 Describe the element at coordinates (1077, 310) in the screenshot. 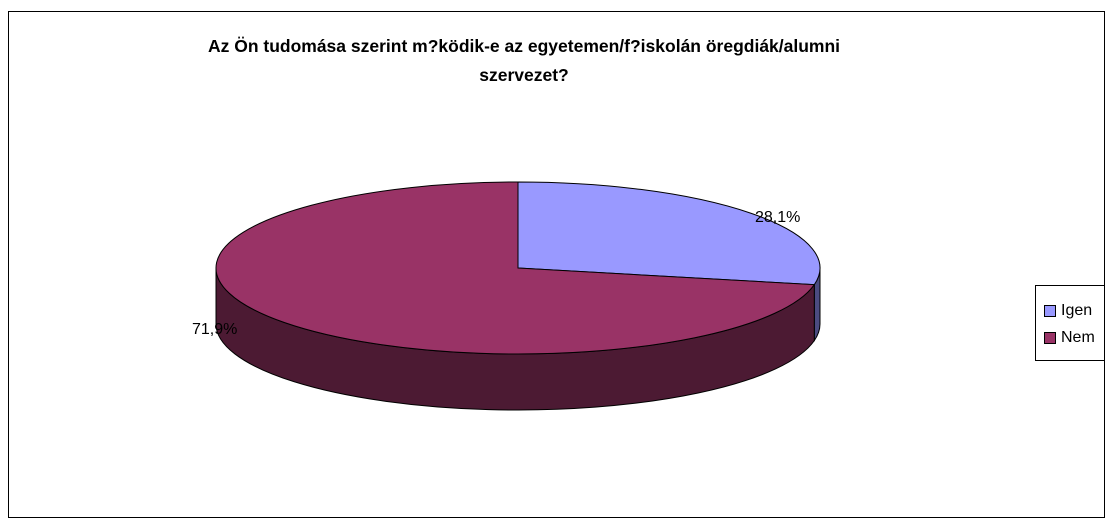

I see `legend-label-igen: Igen` at that location.